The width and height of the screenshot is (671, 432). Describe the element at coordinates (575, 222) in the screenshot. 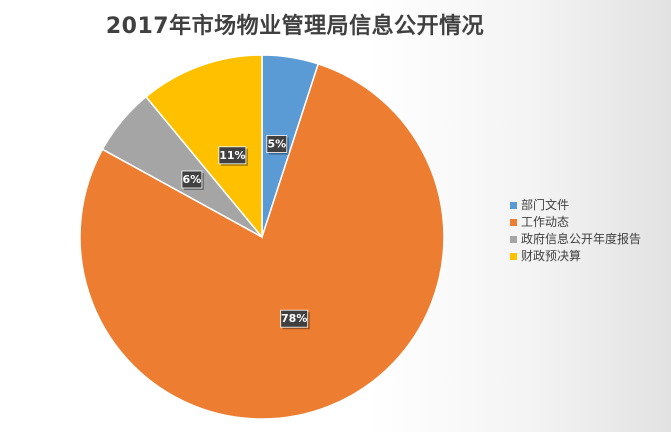

I see `legend-item-2: 工作动态` at that location.